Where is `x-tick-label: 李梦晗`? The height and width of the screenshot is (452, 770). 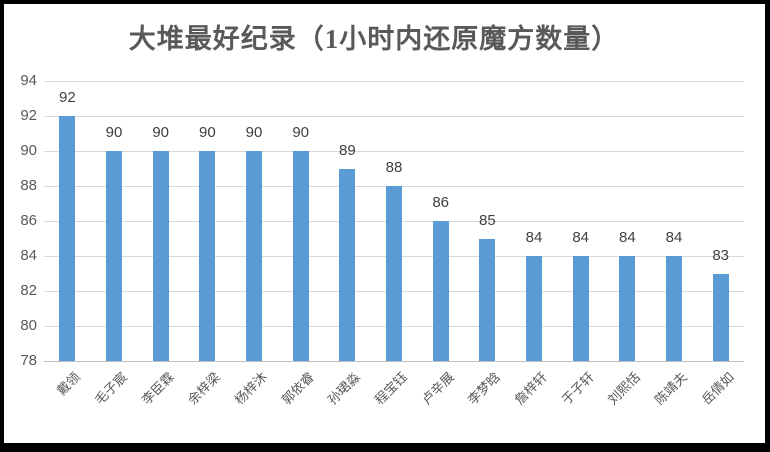 x-tick-label: 李梦晗 is located at coordinates (484, 388).